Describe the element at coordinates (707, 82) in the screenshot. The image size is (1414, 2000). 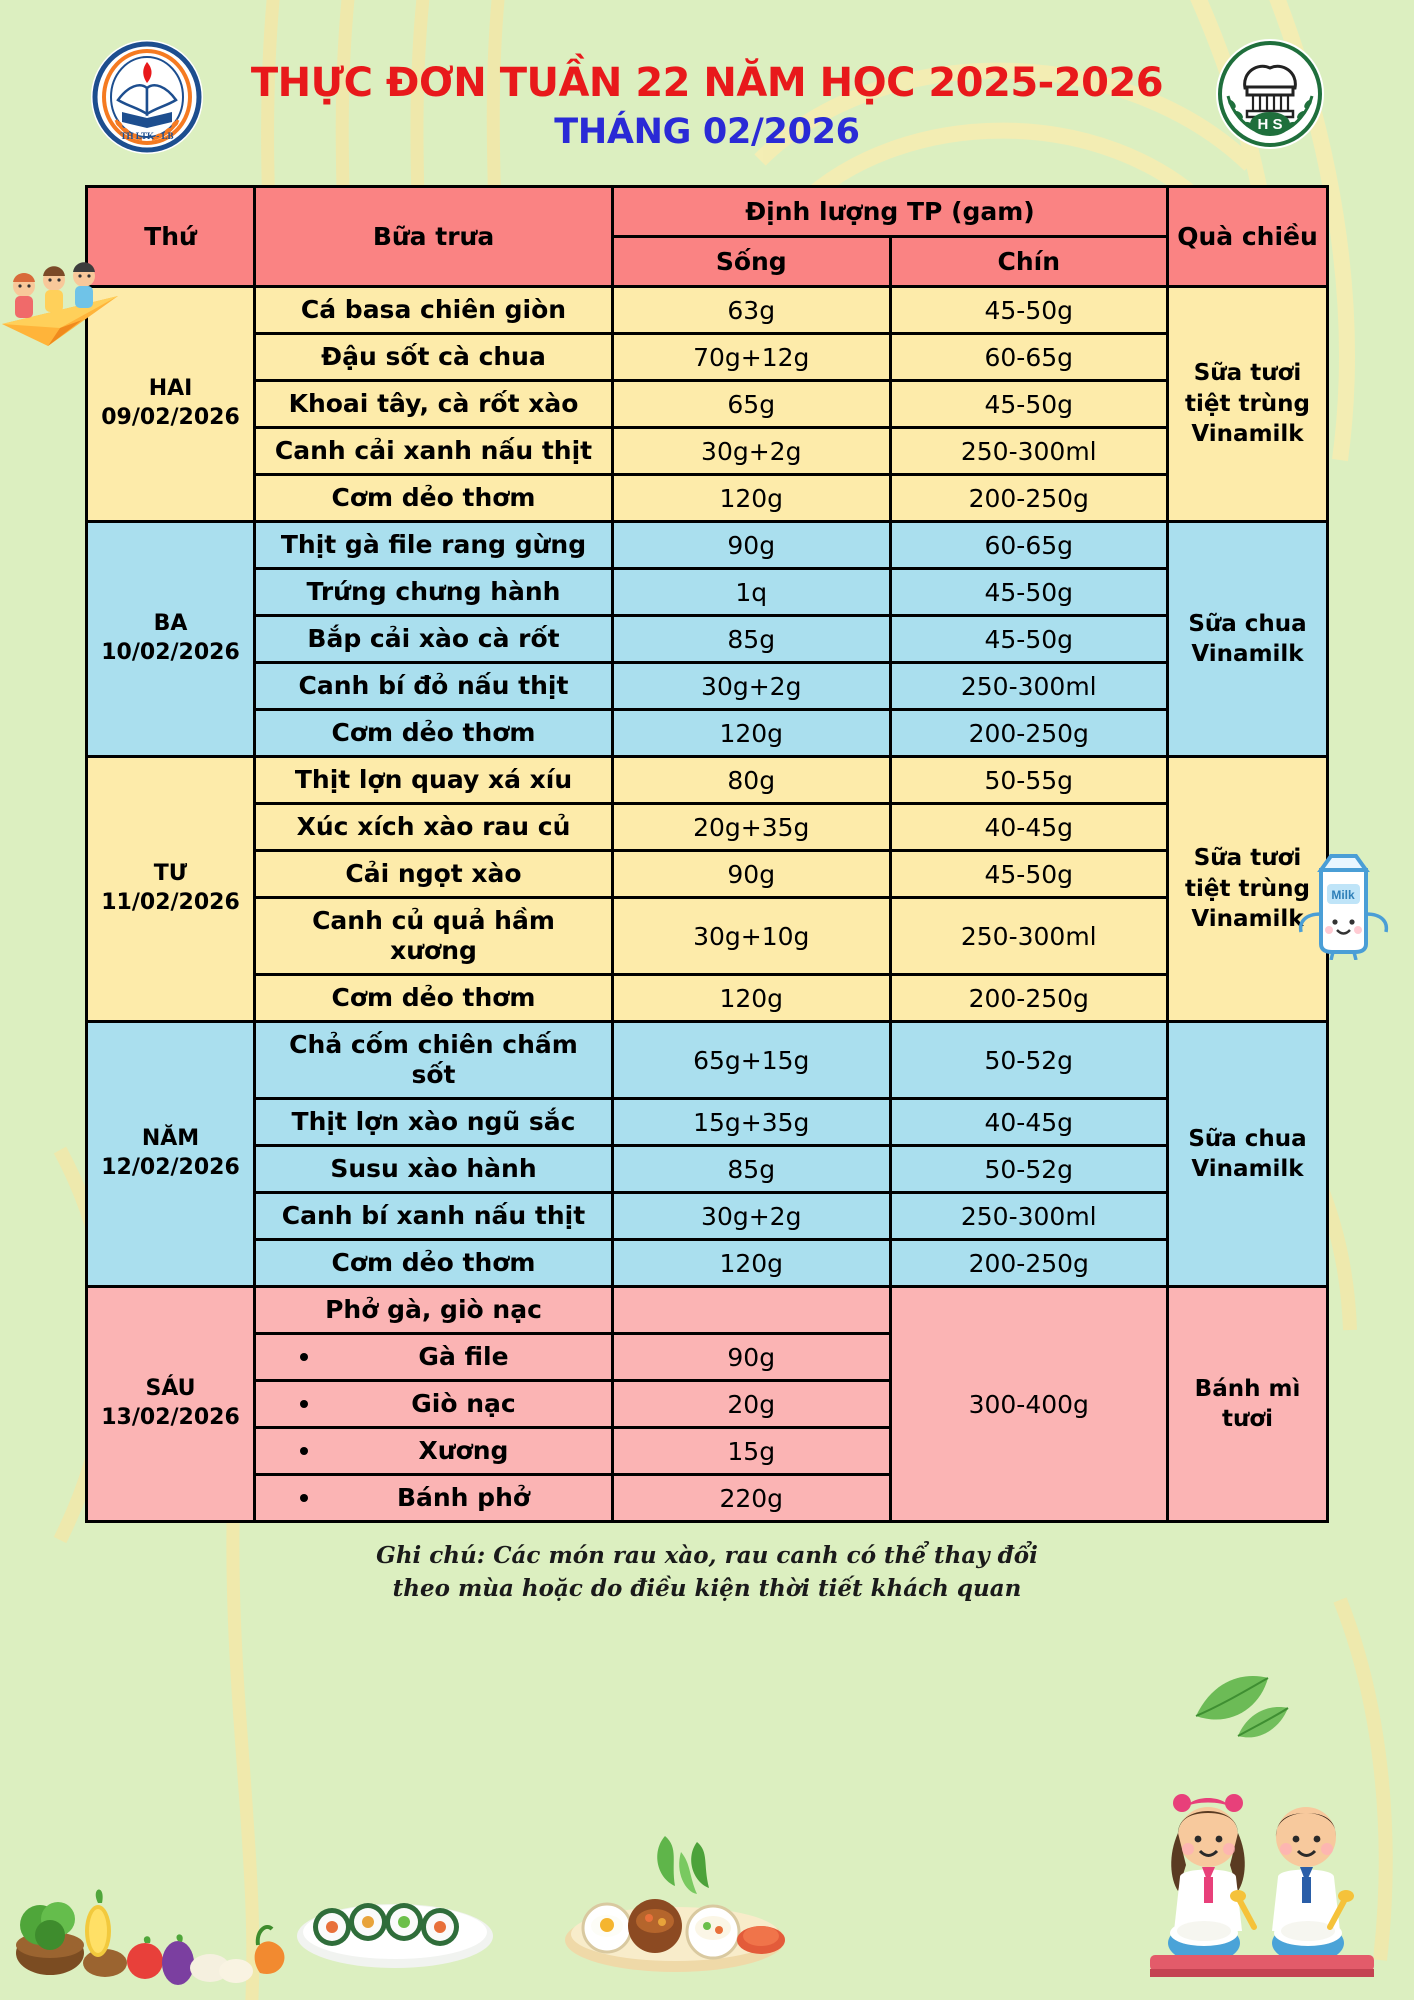
I see `page-title: THỰC ĐƠN TUẦN 22 NĂM HỌC 2025-2026` at that location.